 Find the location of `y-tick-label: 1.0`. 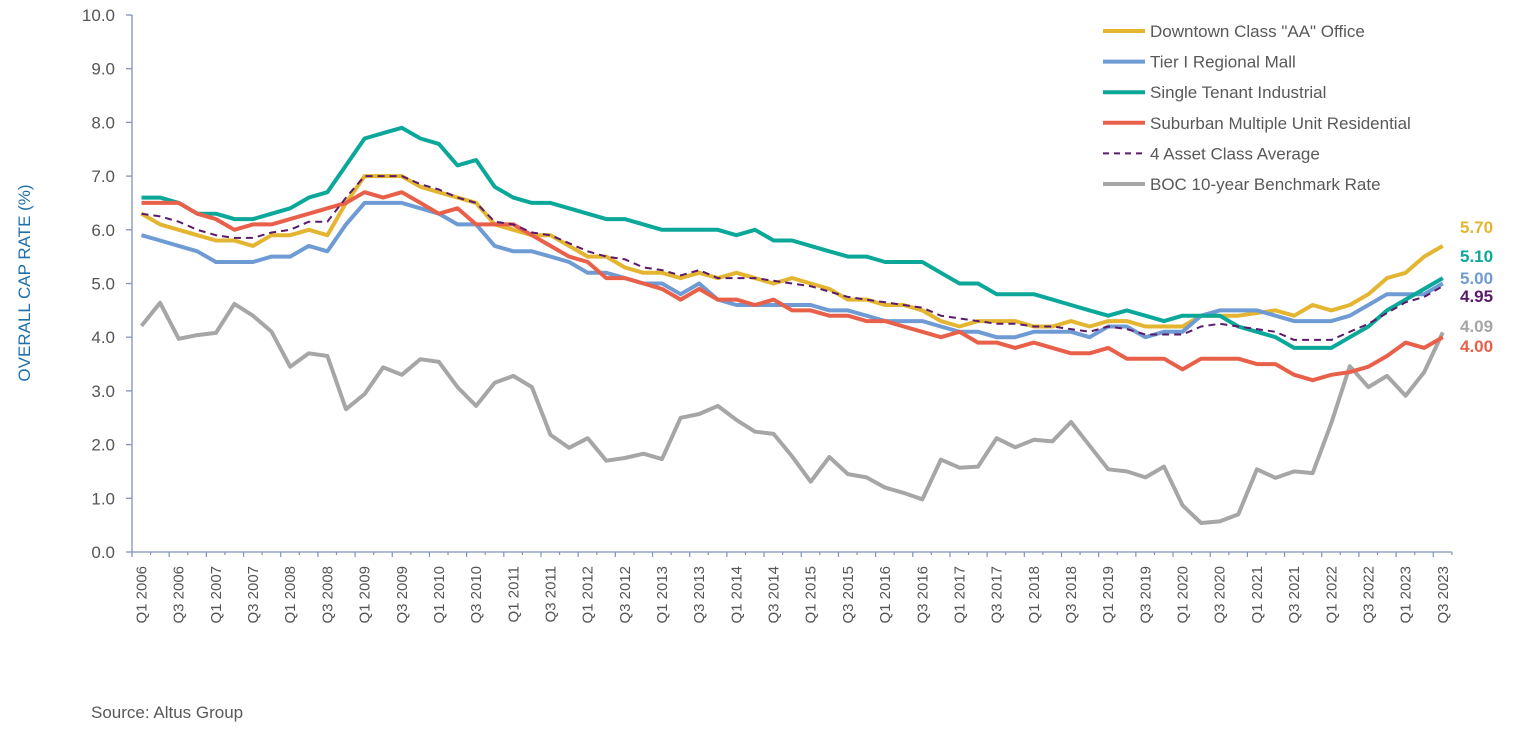

y-tick-label: 1.0 is located at coordinates (103, 498).